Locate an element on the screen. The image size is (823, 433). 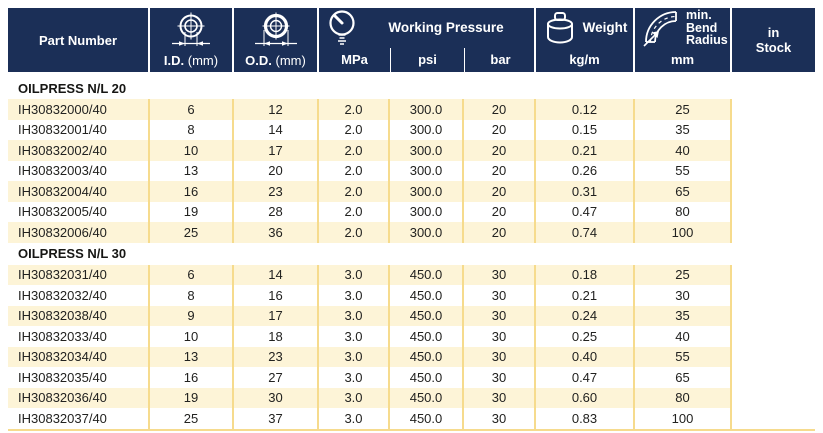
table-row: IH30832004/40 16 23 2.0 300.0 20 0.31 65 is located at coordinates (411, 191).